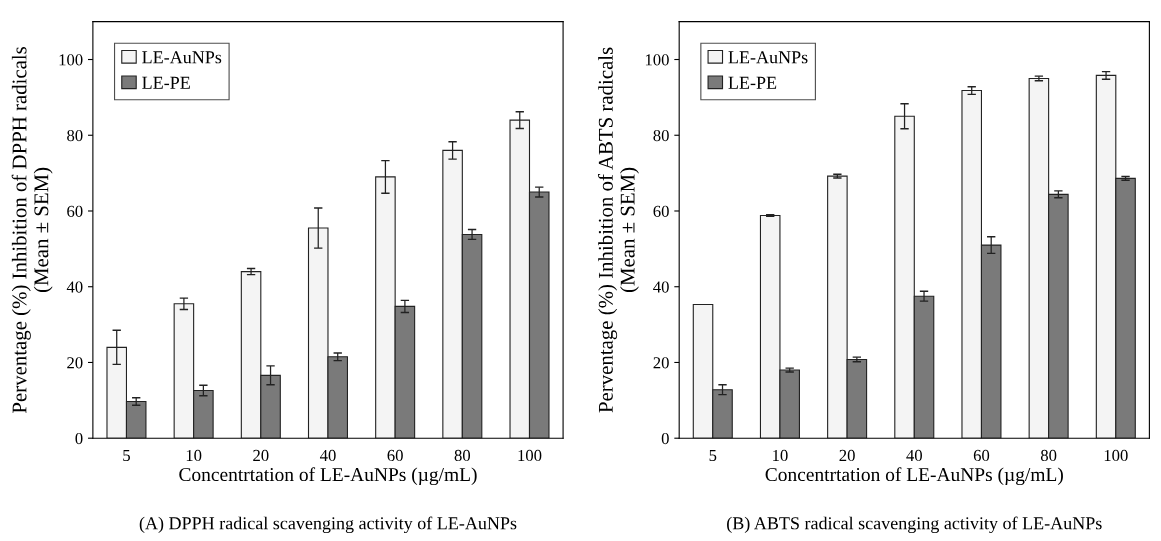 The image size is (1161, 541). What do you see at coordinates (32, 230) in the screenshot?
I see `y-axis-title: Perventage (%) Inhibition of DPPH radicals (Mean ± SEM)` at bounding box center [32, 230].